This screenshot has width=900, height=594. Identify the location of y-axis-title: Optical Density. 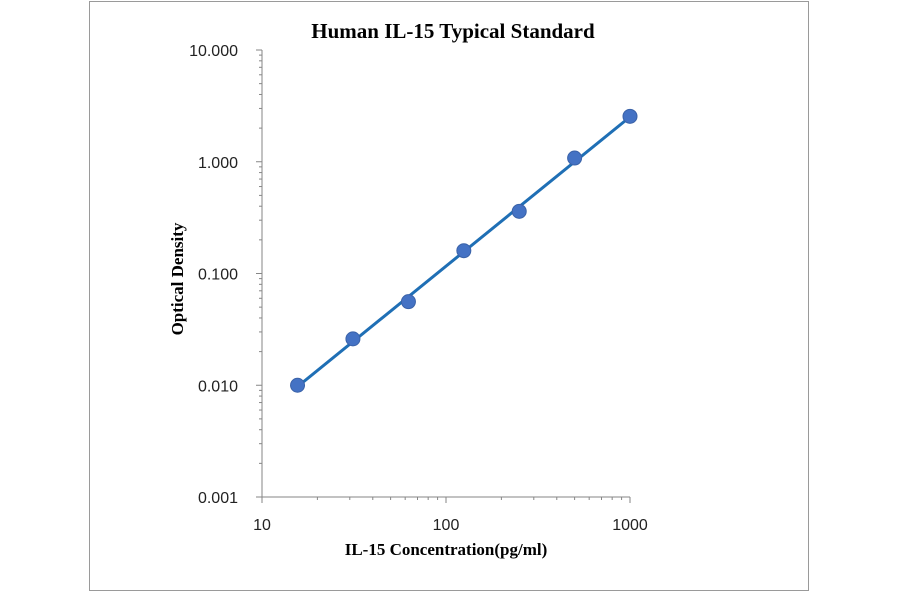
(177, 278).